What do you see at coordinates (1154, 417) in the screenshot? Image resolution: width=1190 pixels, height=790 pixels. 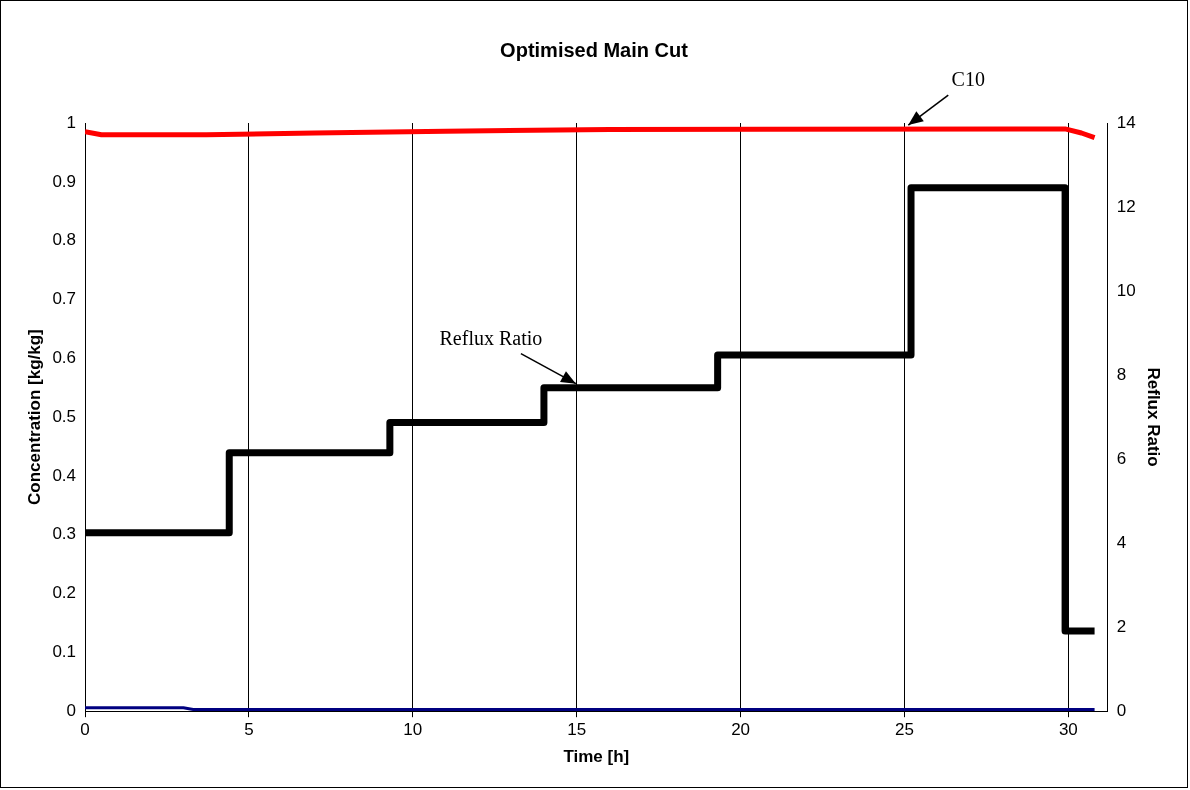 I see `y2-axis-title: Reflux Ratio` at bounding box center [1154, 417].